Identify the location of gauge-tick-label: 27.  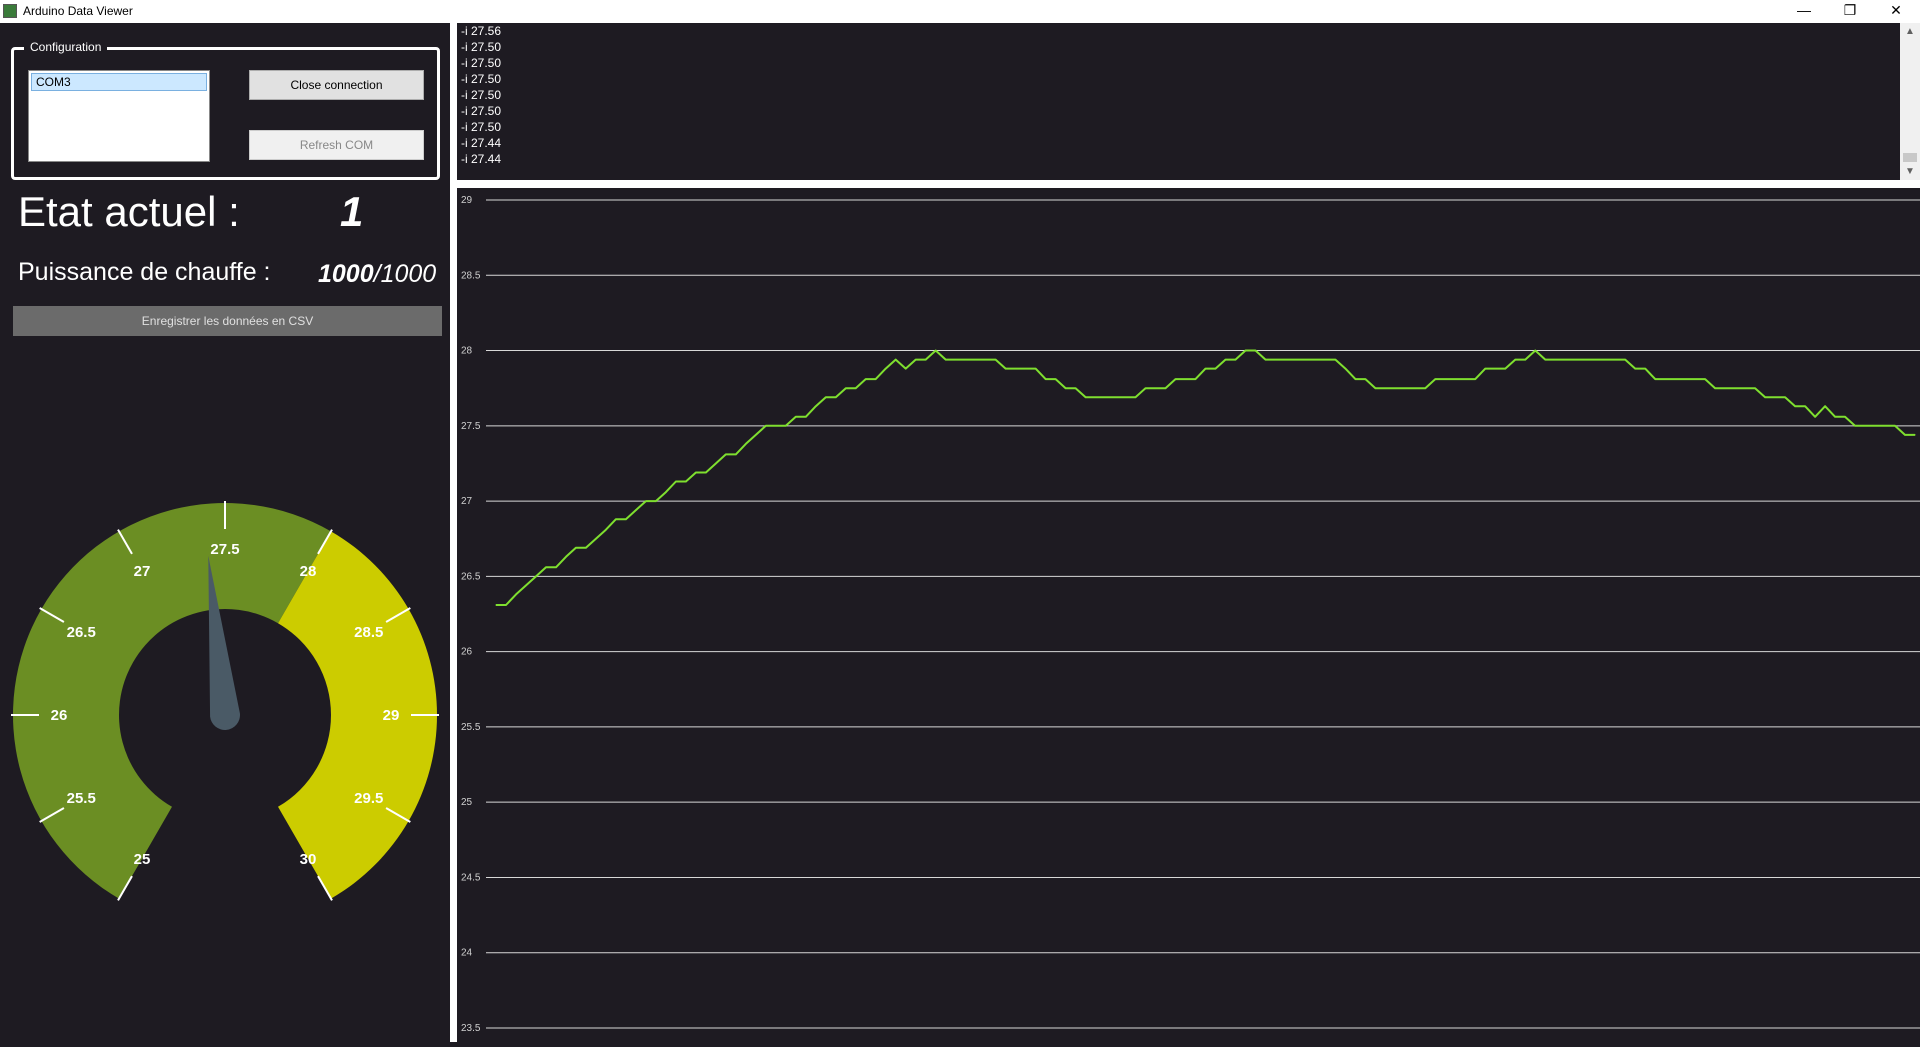
(142, 571).